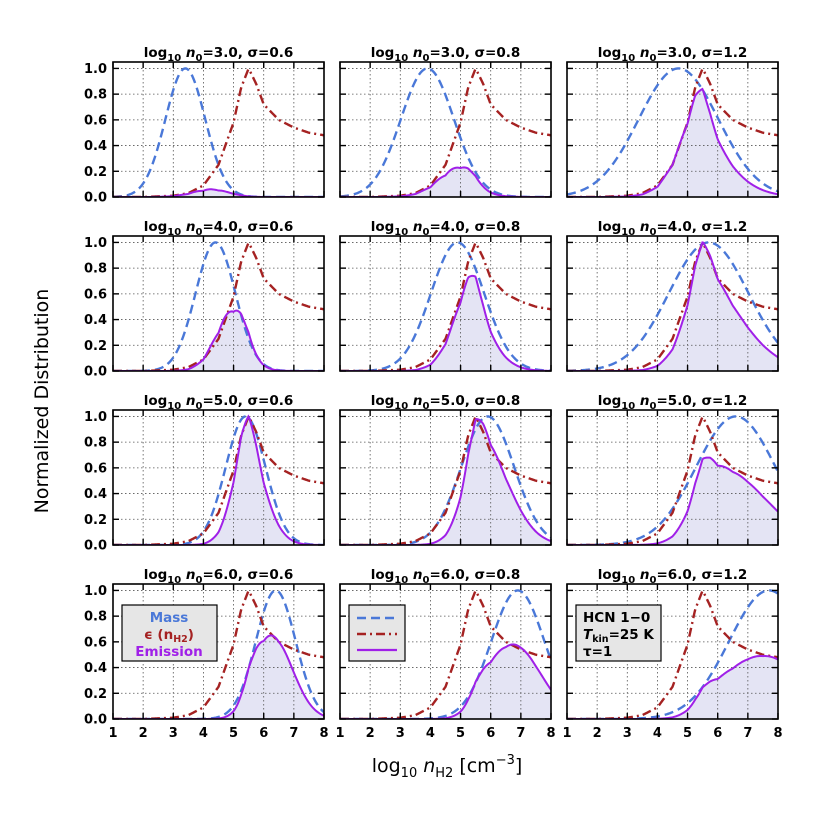 This screenshot has width=830, height=830. I want to click on panel-title: log10 n0=6.0, σ=1.2, so click(673, 576).